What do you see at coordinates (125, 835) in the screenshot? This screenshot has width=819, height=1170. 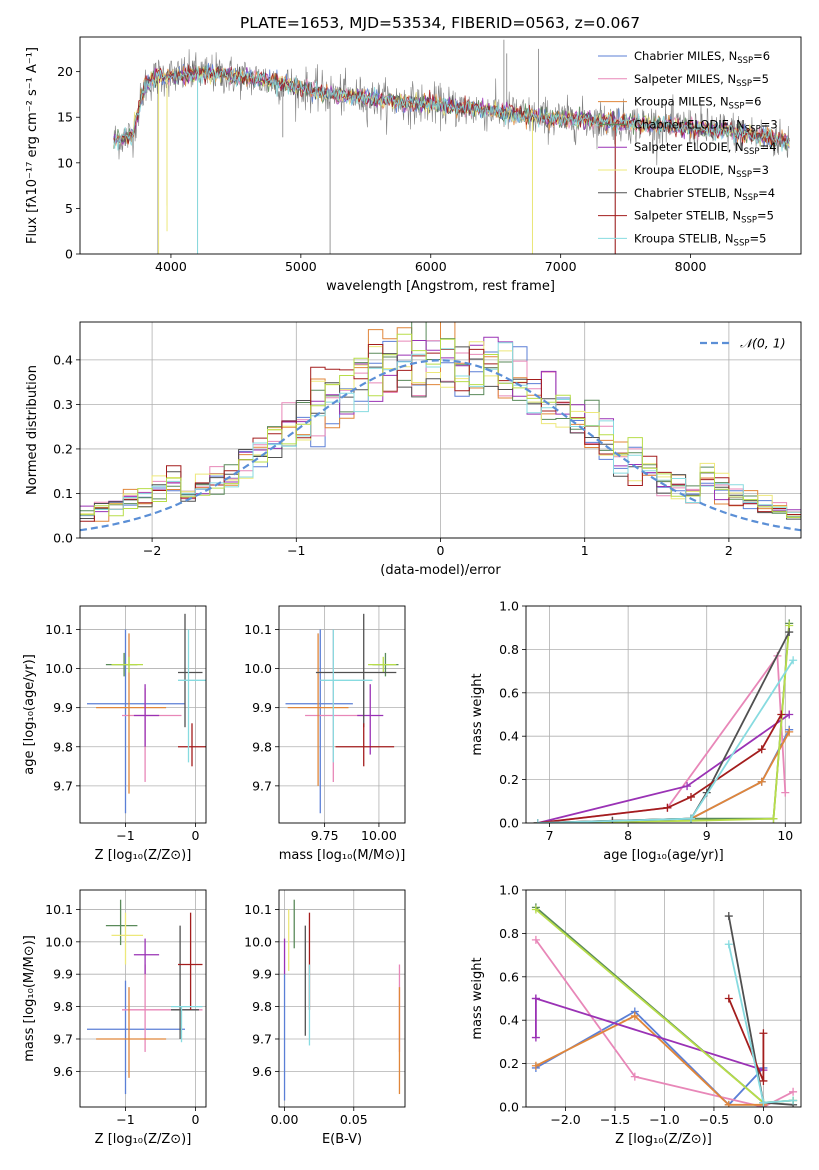 I see `x-tick-label: −1` at bounding box center [125, 835].